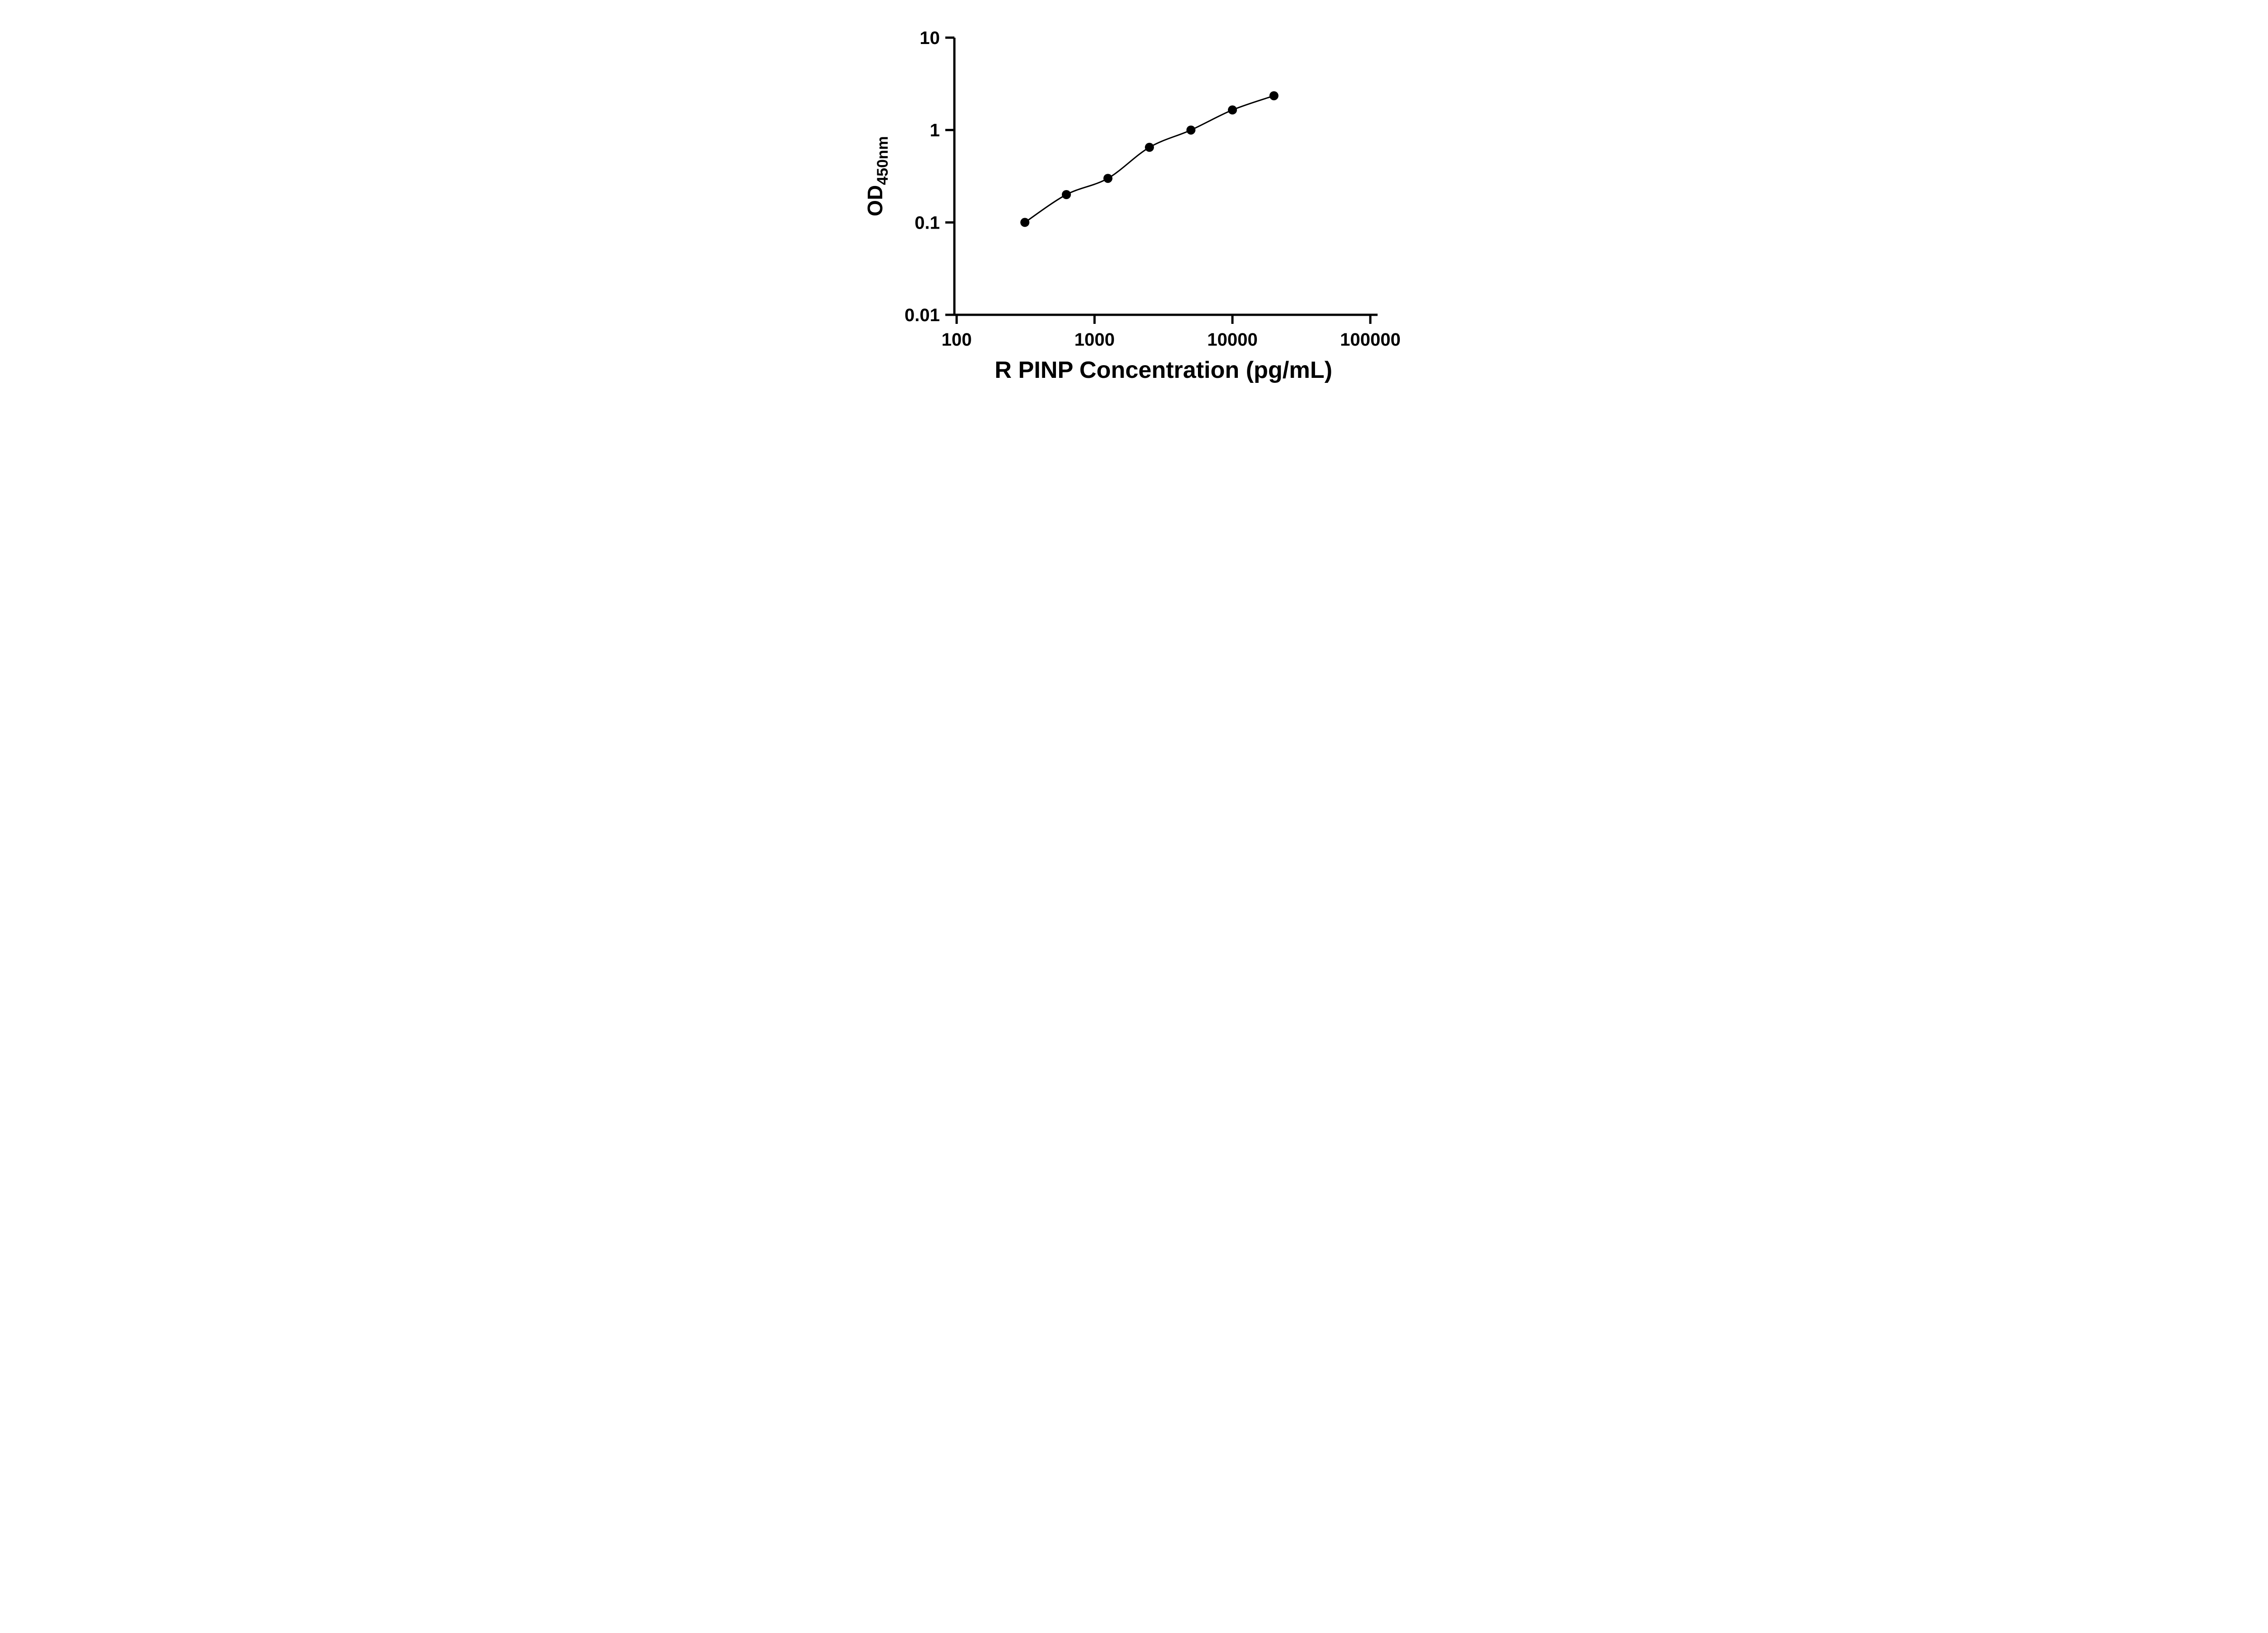  Describe the element at coordinates (927, 223) in the screenshot. I see `y-tick-label: 0.1` at that location.